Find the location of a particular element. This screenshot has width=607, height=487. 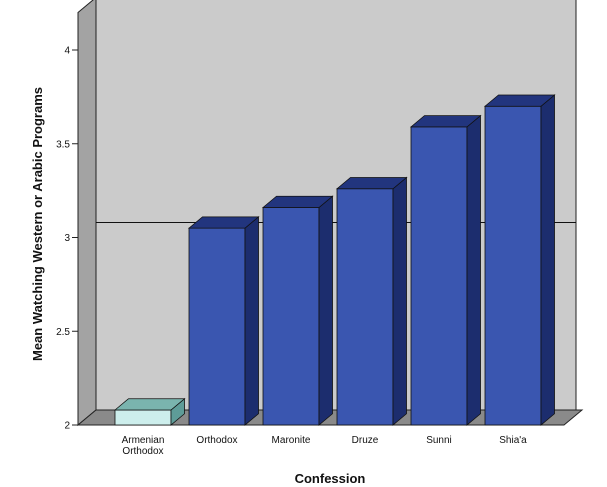

y-tick-label: 3.5 is located at coordinates (63, 144).